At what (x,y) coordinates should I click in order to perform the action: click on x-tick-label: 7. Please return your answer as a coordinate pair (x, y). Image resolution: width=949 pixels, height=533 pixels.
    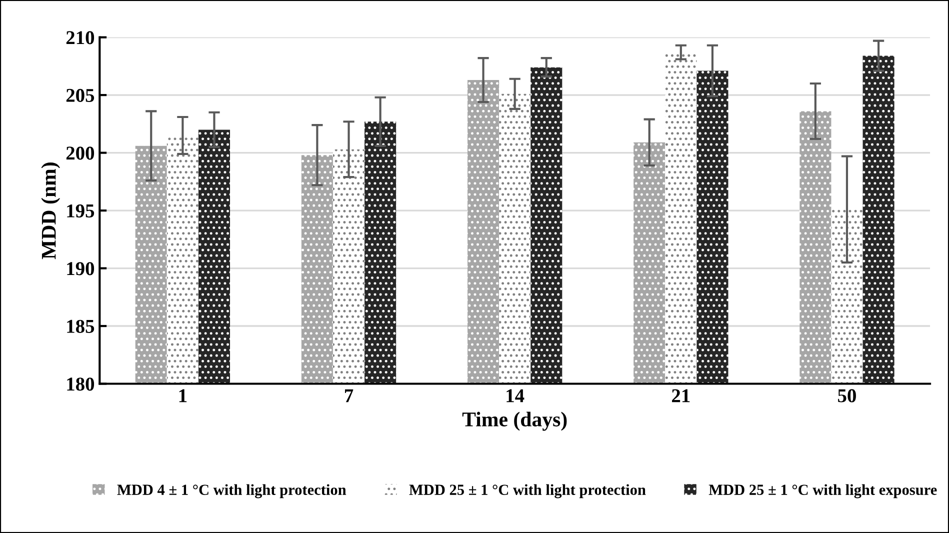
    Looking at the image, I should click on (349, 395).